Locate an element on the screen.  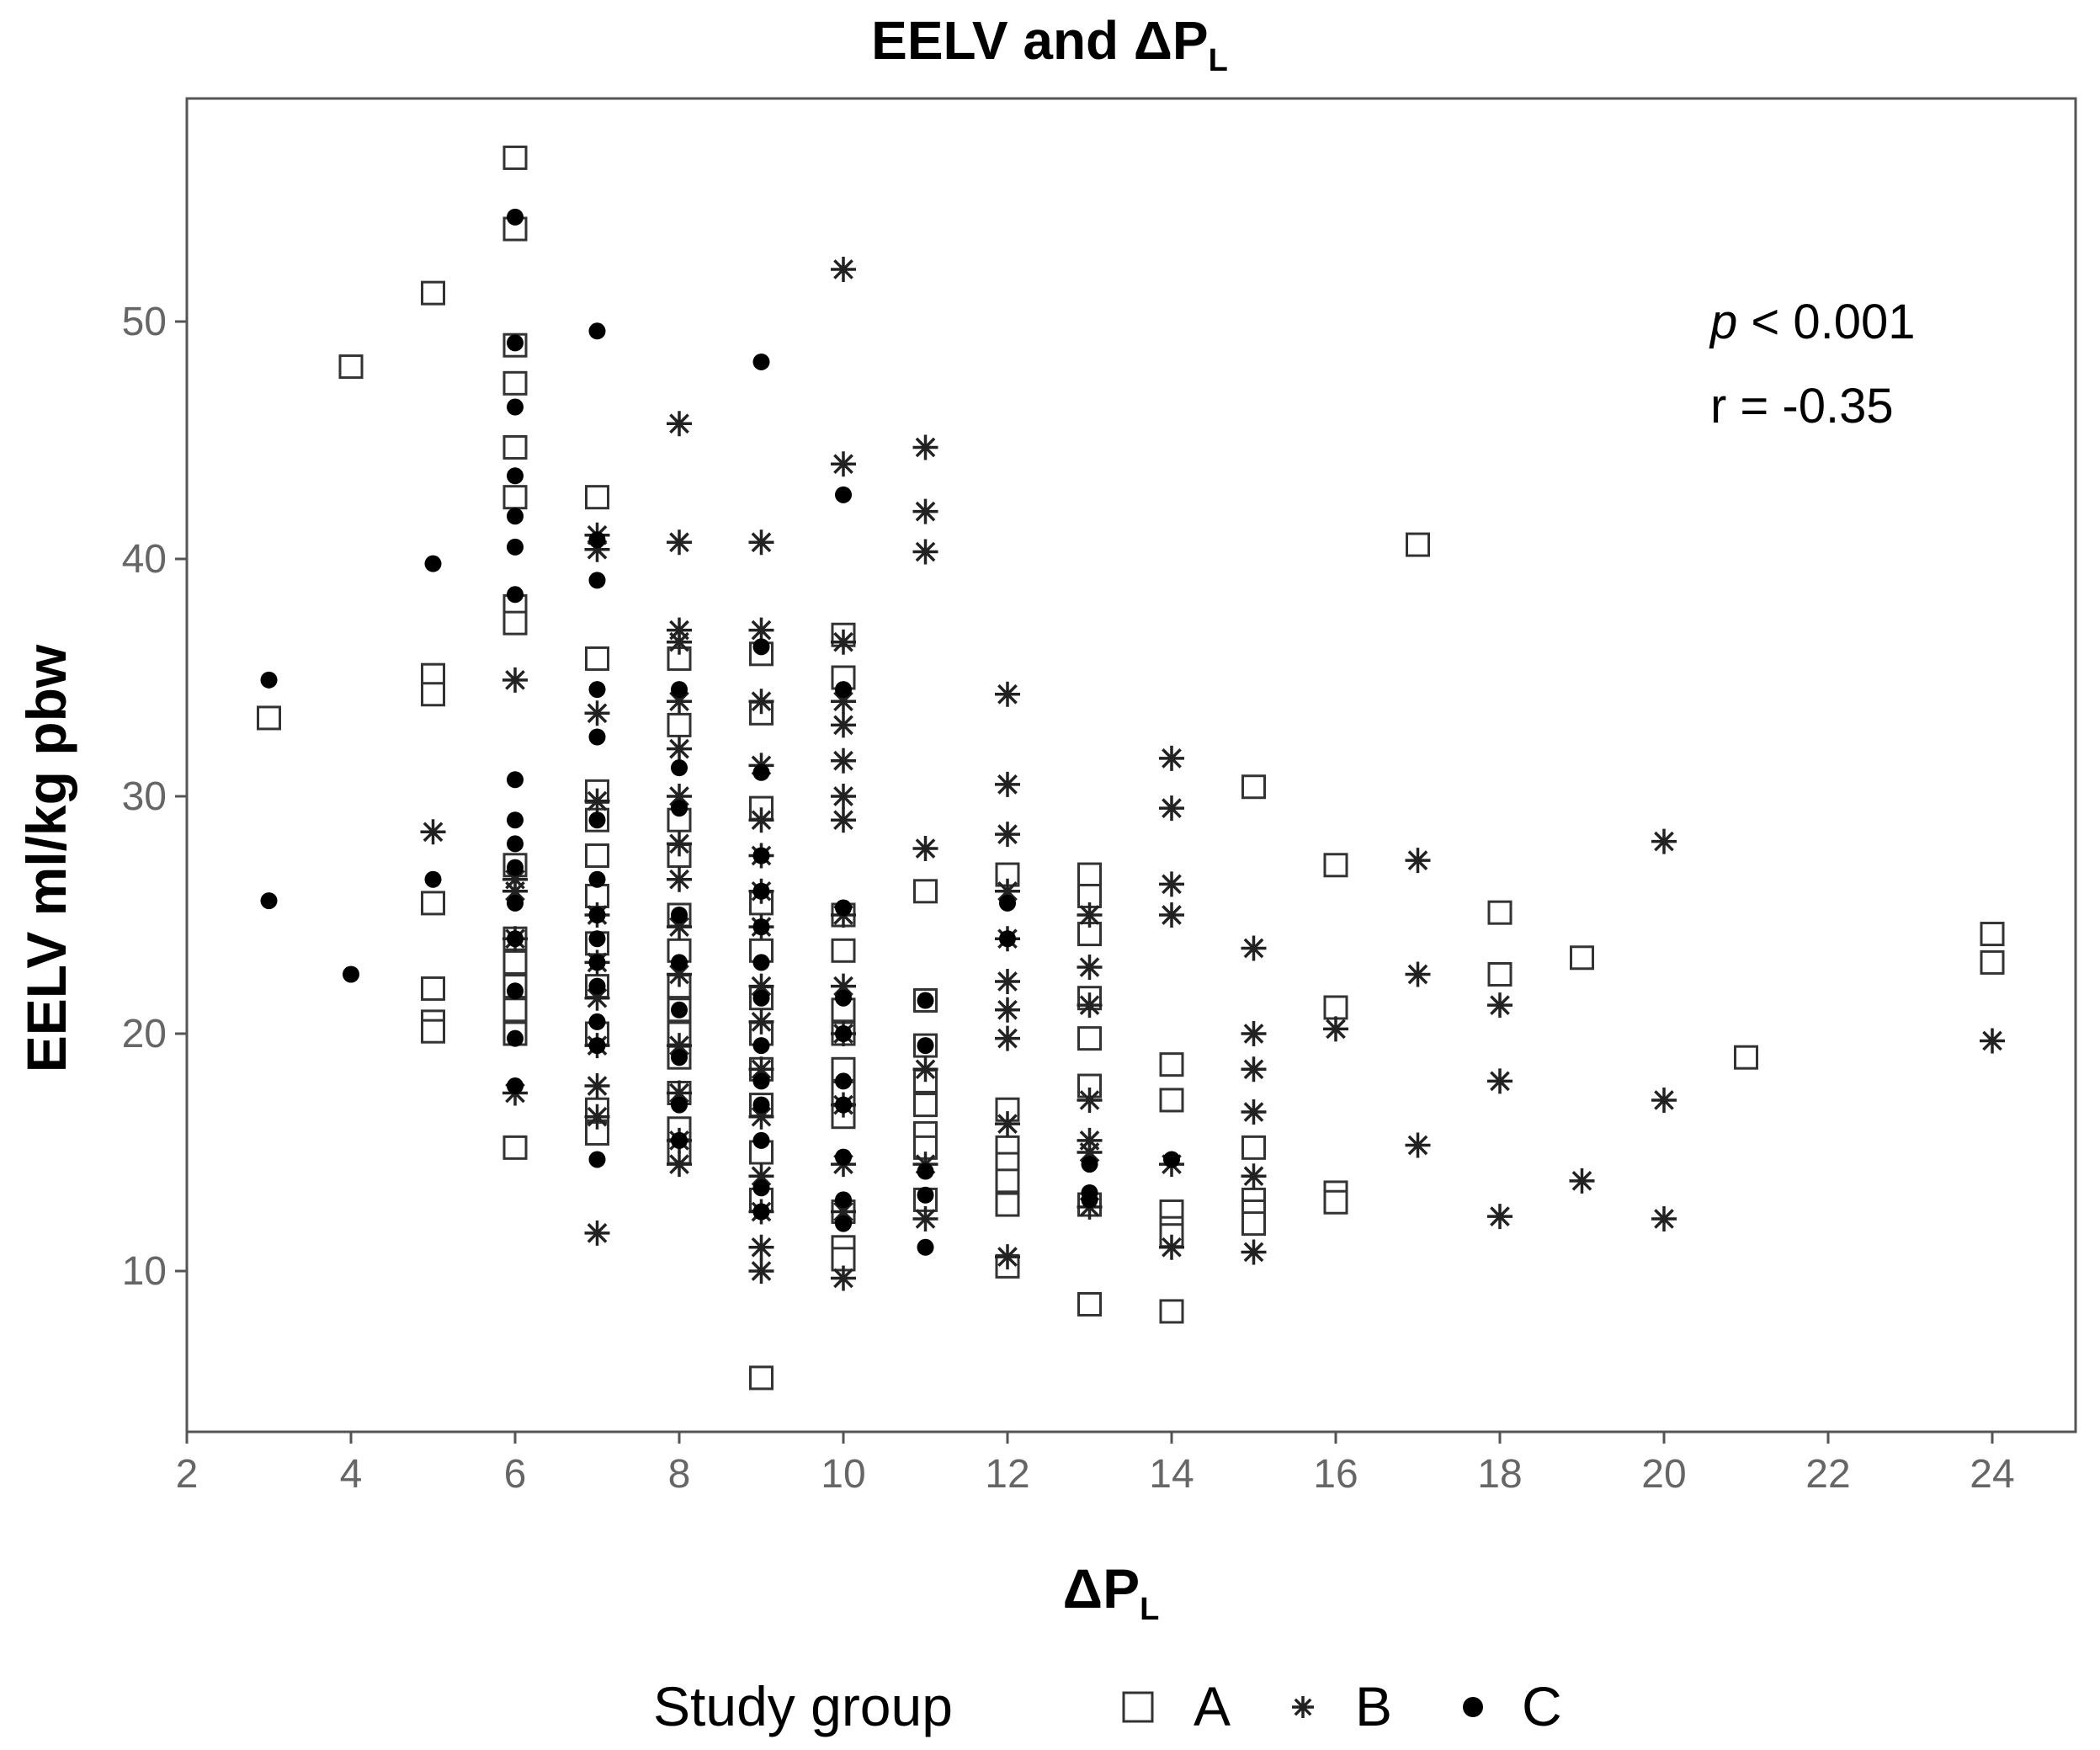
y-tick-label: 30 is located at coordinates (144, 796).